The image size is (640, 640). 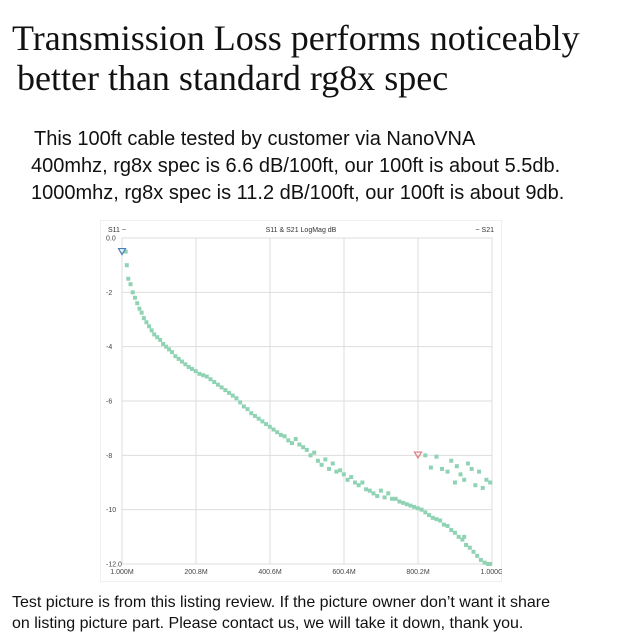 What do you see at coordinates (114, 565) in the screenshot?
I see `y-tick-label: -12.0` at bounding box center [114, 565].